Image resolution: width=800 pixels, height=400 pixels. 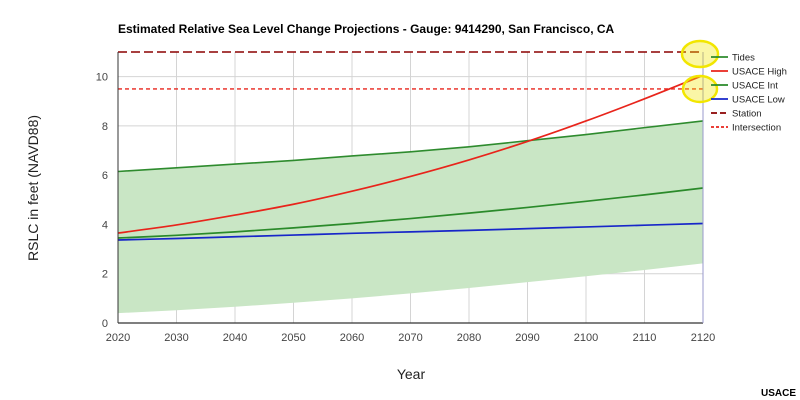 I want to click on source-credit: USACE, so click(x=778, y=393).